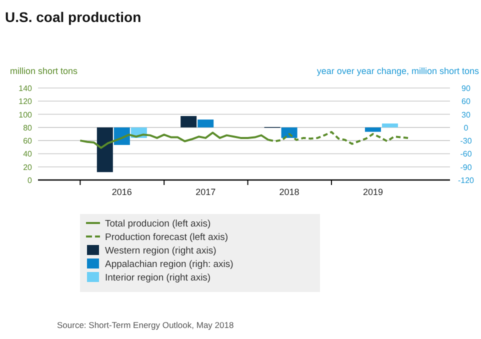  Describe the element at coordinates (466, 141) in the screenshot. I see `y2-tick-label: -30` at that location.